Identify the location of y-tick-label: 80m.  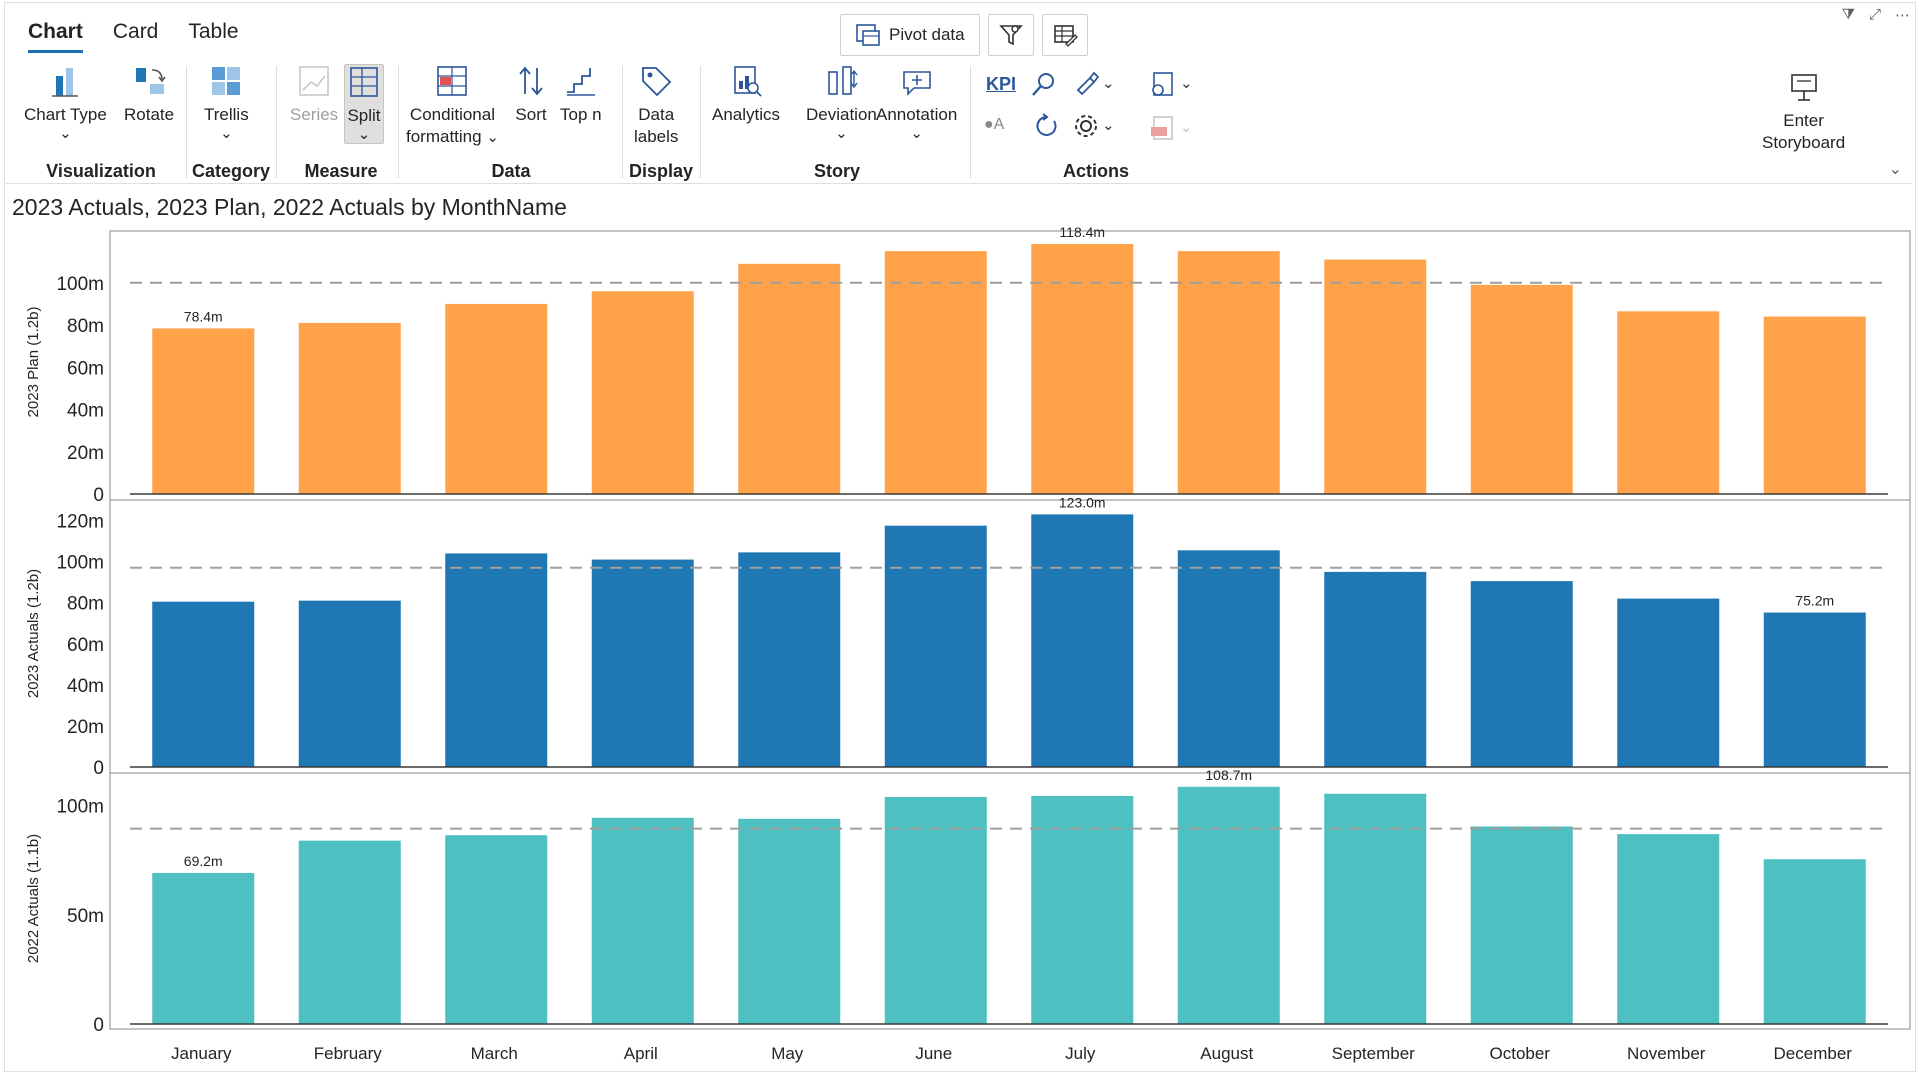
(85, 604).